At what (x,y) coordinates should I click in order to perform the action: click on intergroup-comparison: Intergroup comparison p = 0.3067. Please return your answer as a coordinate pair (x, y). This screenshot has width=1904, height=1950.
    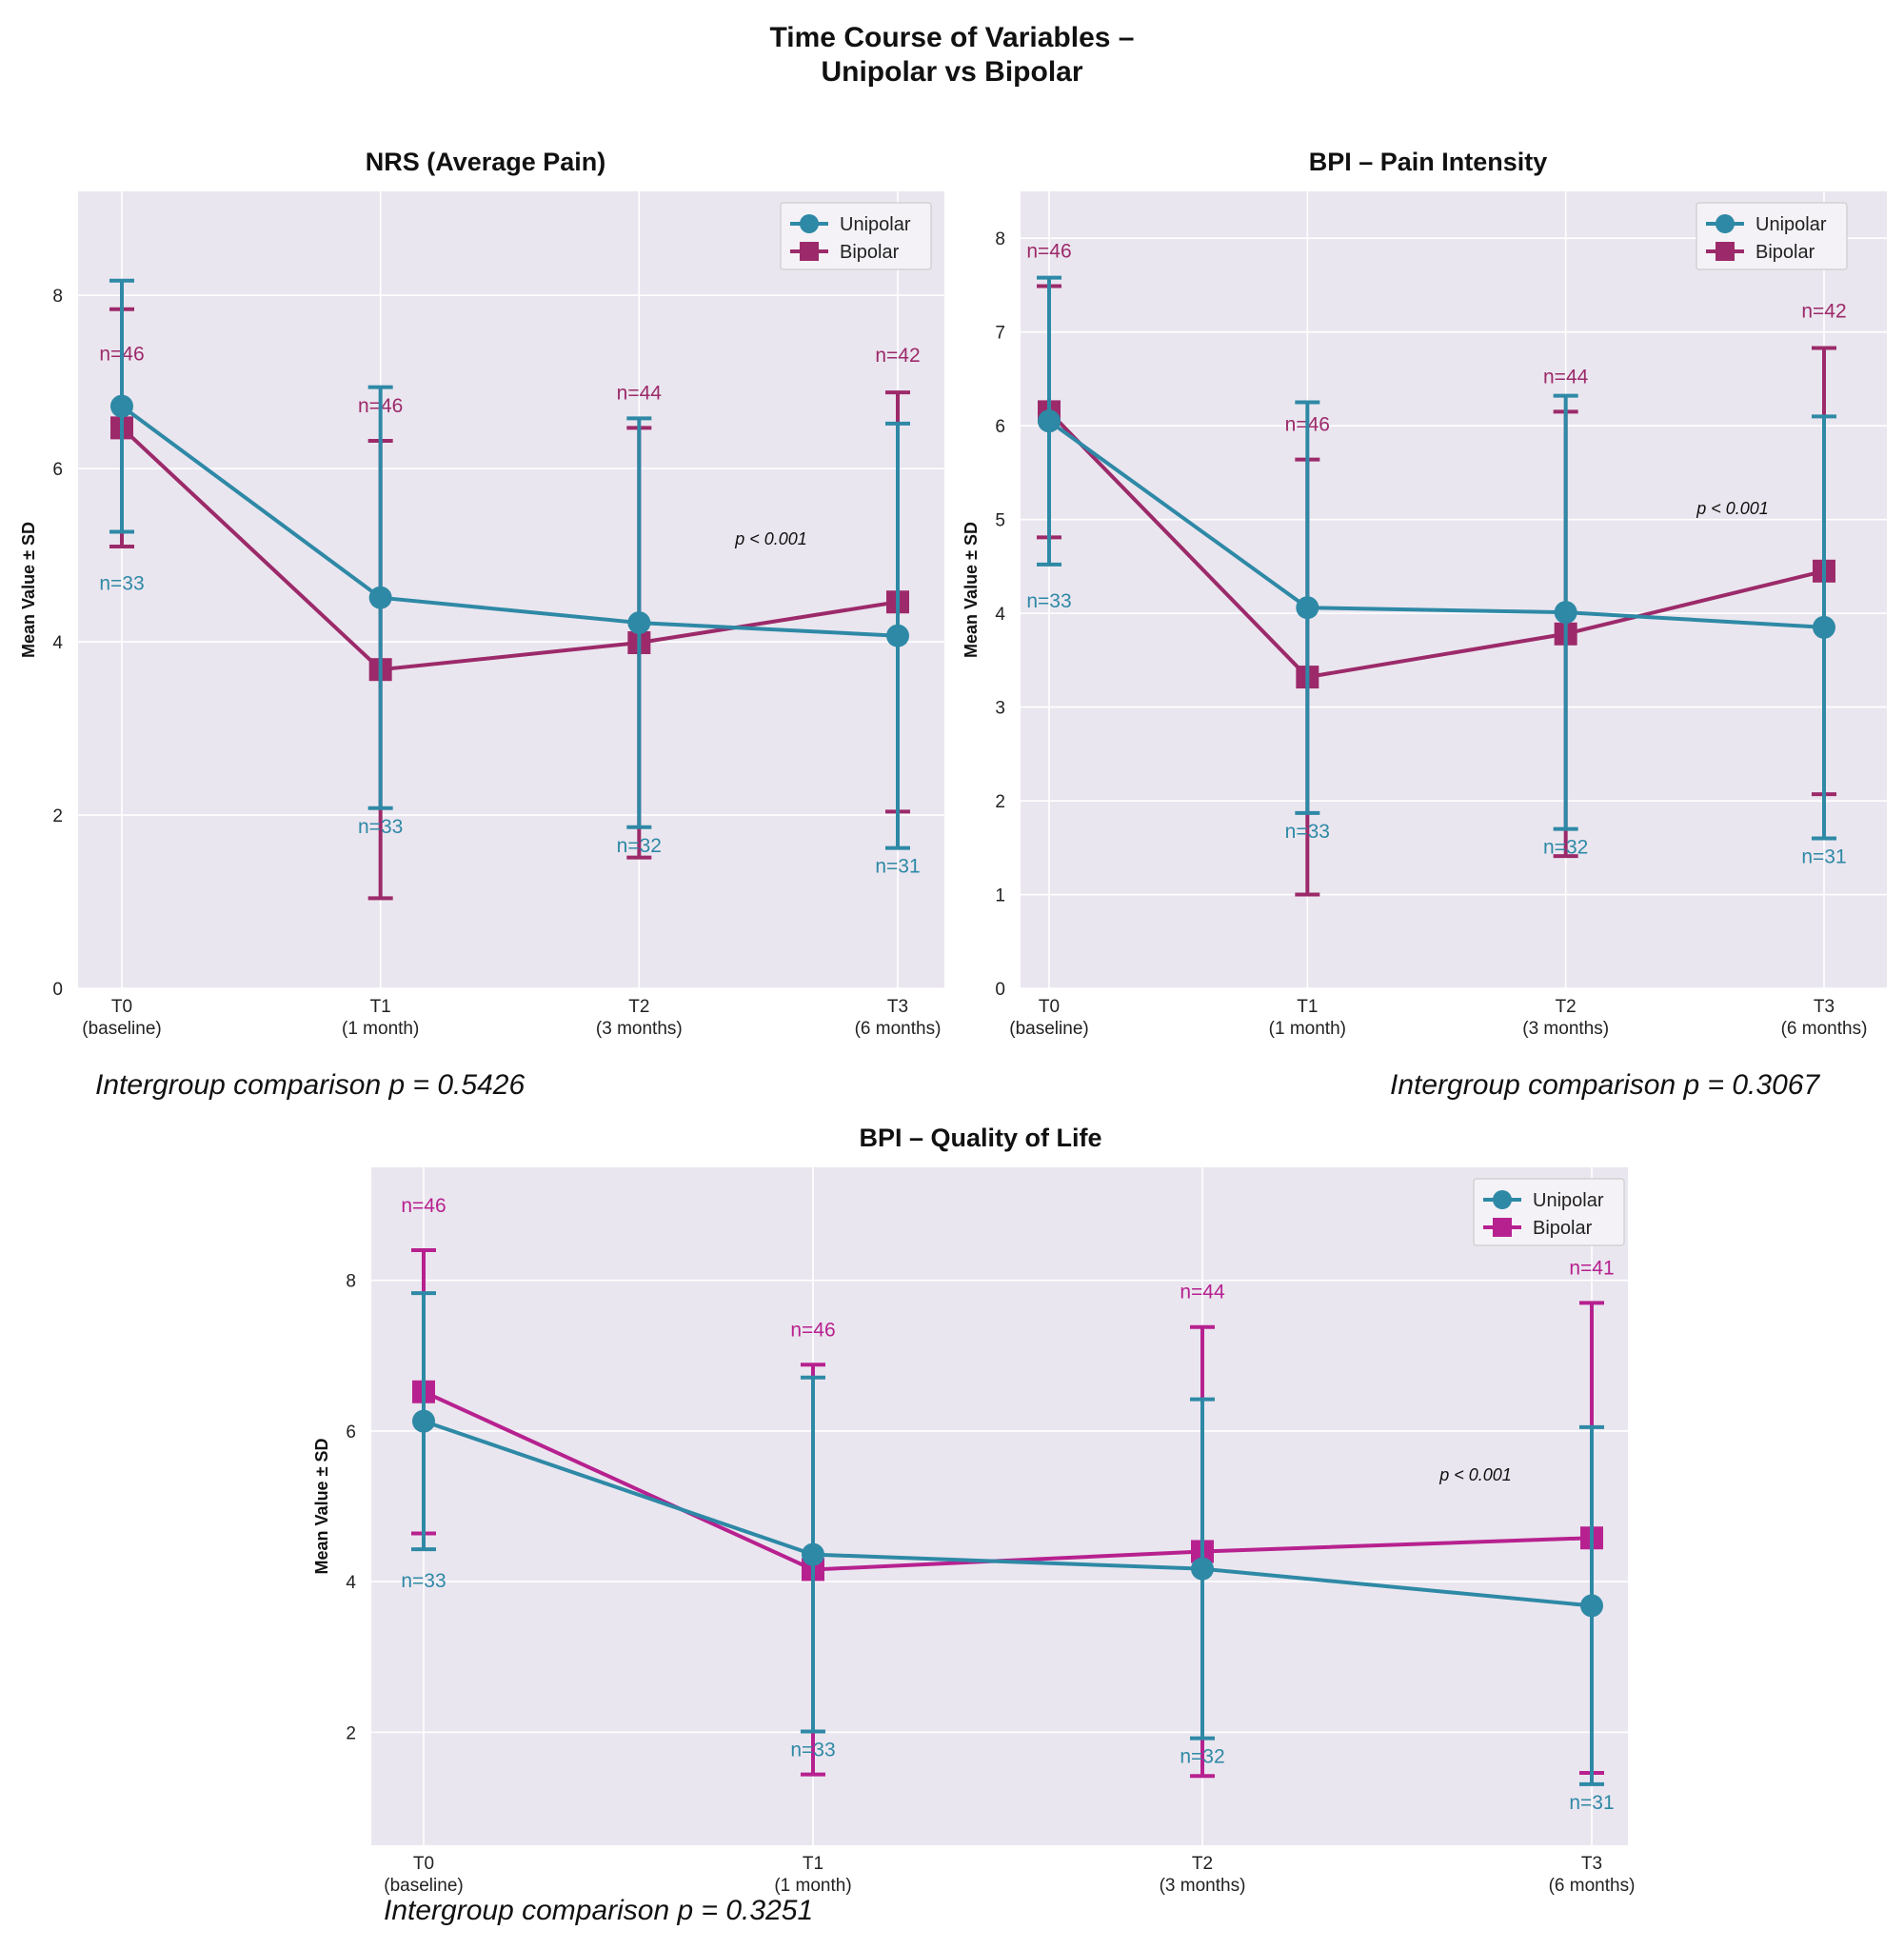
    Looking at the image, I should click on (1605, 1085).